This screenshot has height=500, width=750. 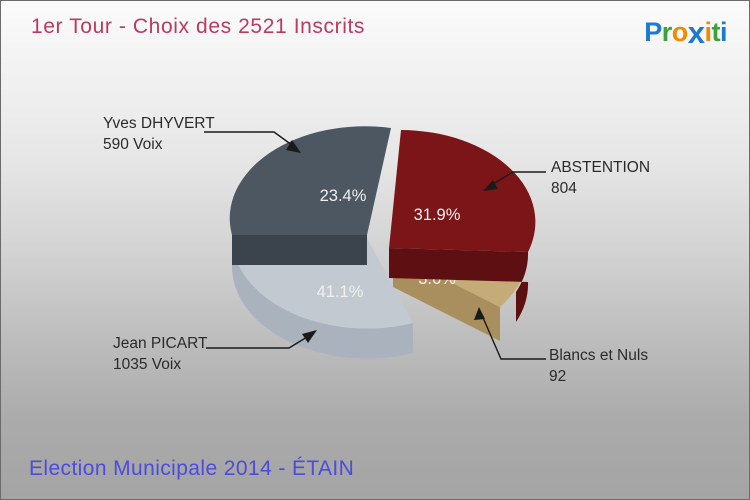 What do you see at coordinates (159, 123) in the screenshot?
I see `callout-yves-dhyvert-name: Yves DHYVERT` at bounding box center [159, 123].